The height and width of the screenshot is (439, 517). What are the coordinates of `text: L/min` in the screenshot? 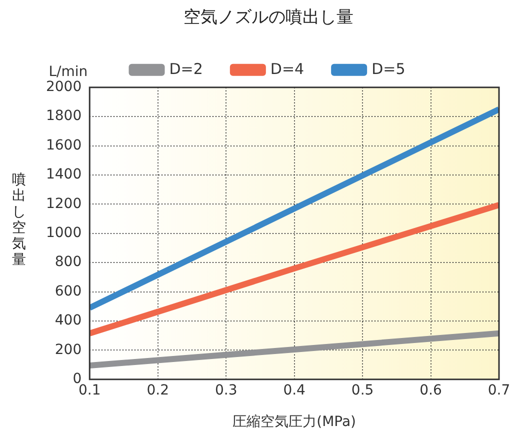 It's located at (68, 72).